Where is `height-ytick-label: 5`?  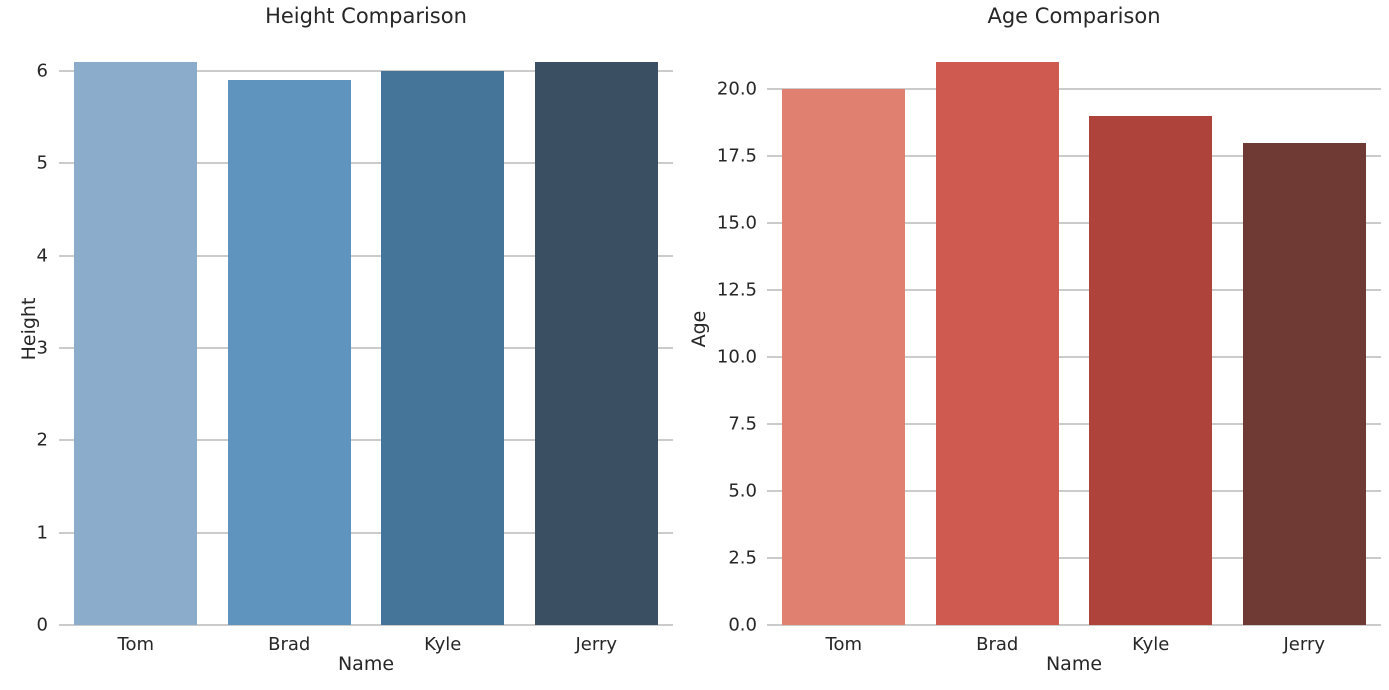
height-ytick-label: 5 is located at coordinates (42, 163).